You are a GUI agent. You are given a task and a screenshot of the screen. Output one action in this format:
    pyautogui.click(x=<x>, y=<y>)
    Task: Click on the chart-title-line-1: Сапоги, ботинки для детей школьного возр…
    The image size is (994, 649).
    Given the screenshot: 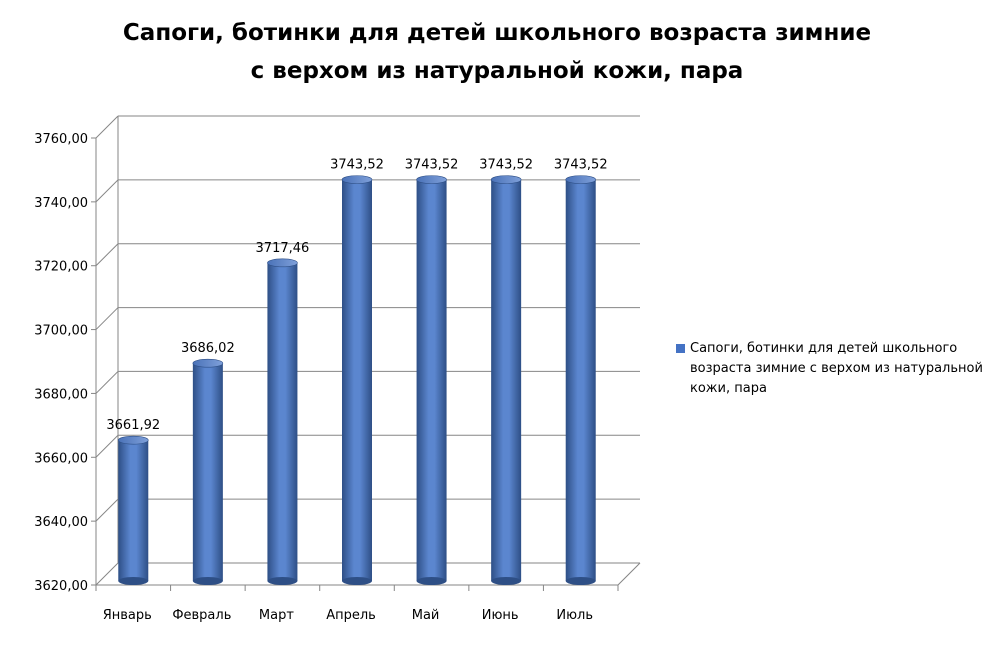 What is the action you would take?
    pyautogui.click(x=497, y=33)
    